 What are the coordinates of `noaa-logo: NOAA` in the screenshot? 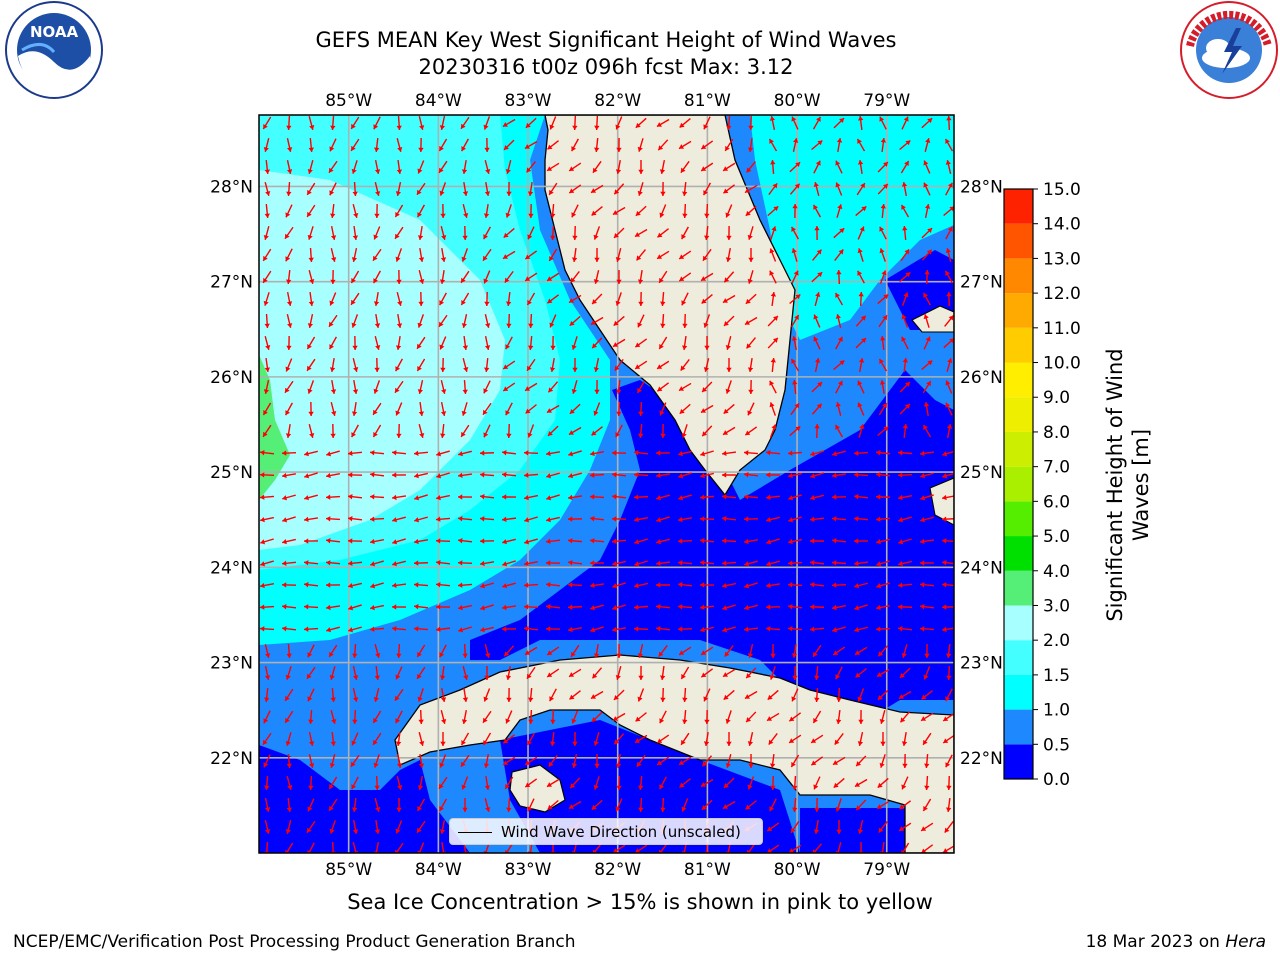 It's located at (54, 53).